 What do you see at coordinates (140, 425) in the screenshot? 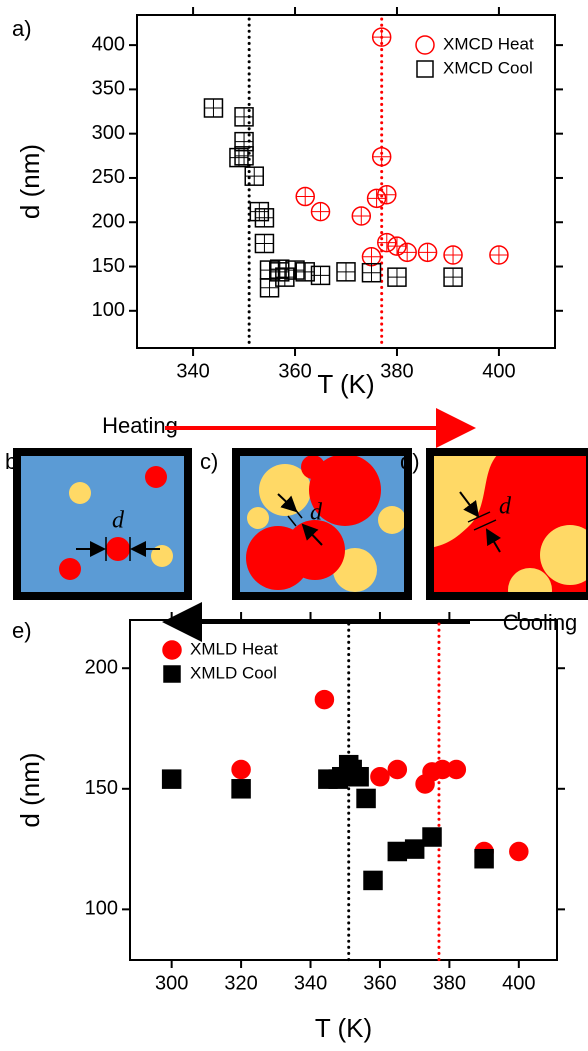
I see `heating-label: Heating` at bounding box center [140, 425].